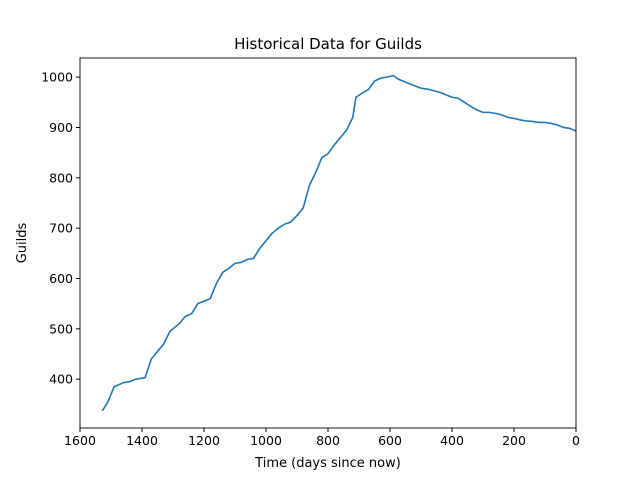  What do you see at coordinates (328, 440) in the screenshot?
I see `x-tick-label: 800` at bounding box center [328, 440].